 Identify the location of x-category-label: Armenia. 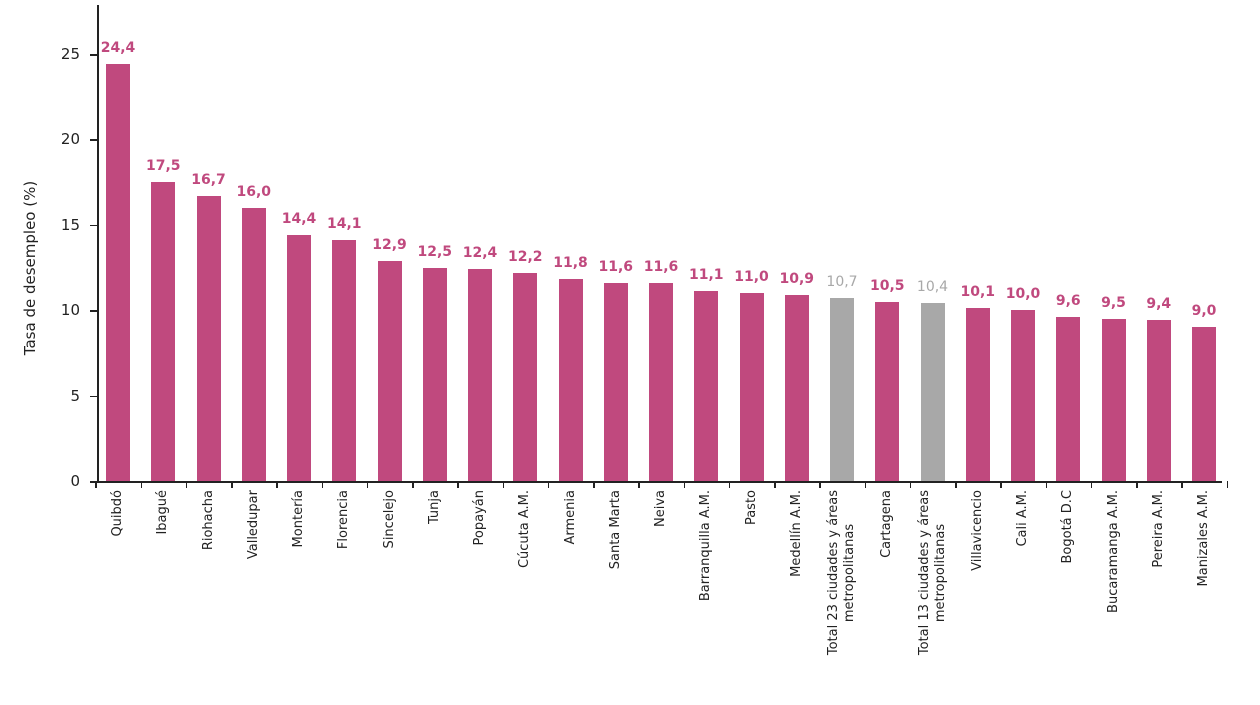
(571, 517).